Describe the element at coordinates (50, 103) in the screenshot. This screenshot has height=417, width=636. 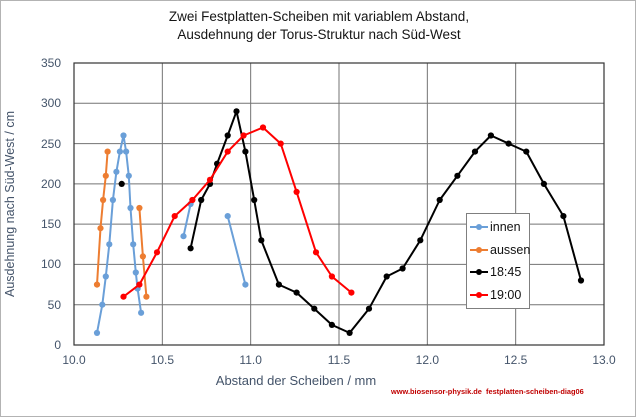
I see `y-tick-label: 300` at that location.